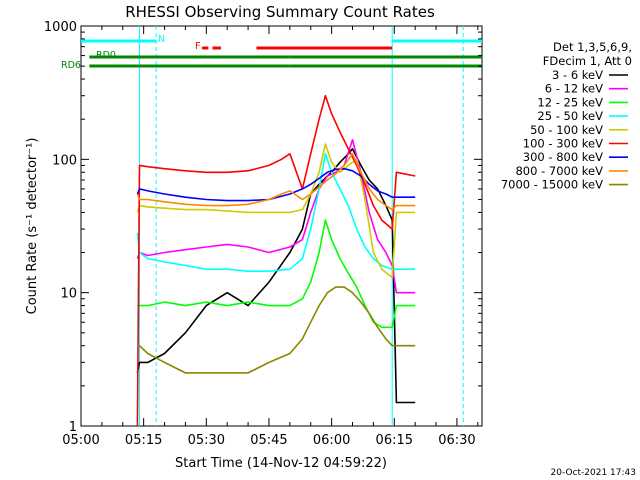  I want to click on chart-title: RHESSI Observing Summary Count Rates, so click(280, 12).